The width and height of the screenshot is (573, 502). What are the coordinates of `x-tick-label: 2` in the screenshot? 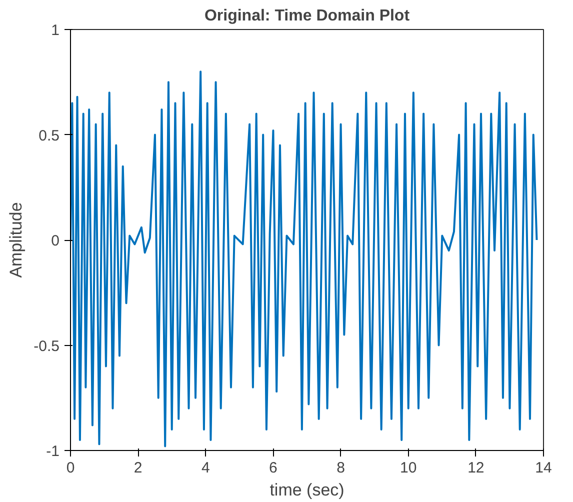 It's located at (138, 468).